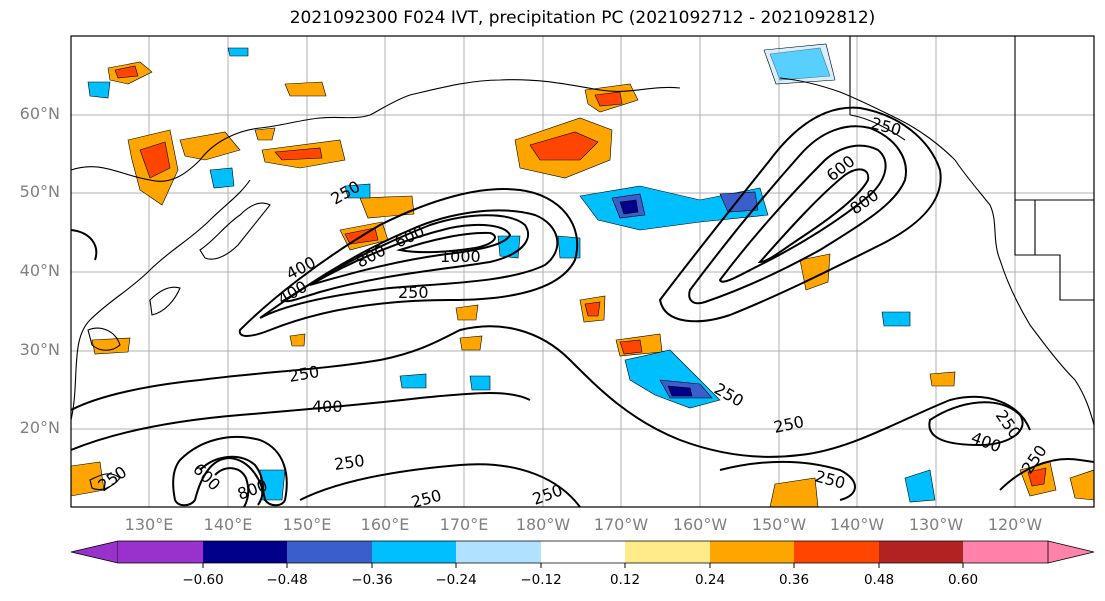 The height and width of the screenshot is (601, 1105). I want to click on colorbar-tick-label: 0.48, so click(879, 580).